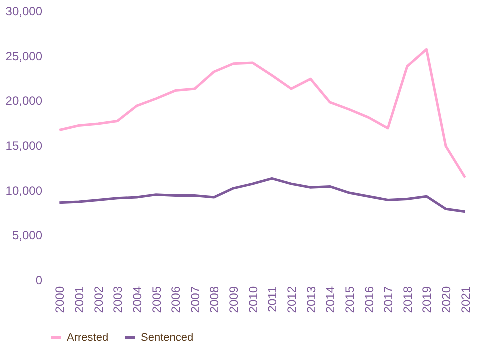 The image size is (490, 349). Describe the element at coordinates (262, 195) in the screenshot. I see `line-series` at that location.